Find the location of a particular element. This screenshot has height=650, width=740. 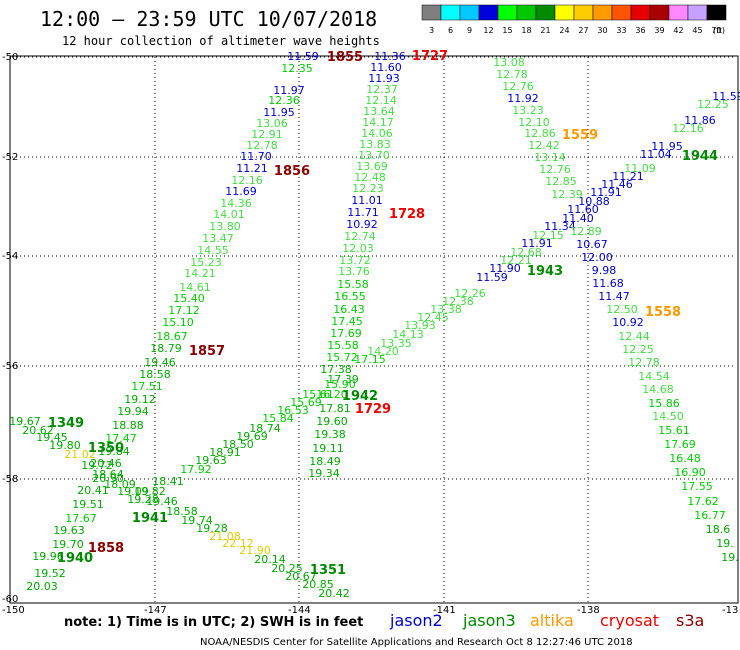

wave-height-label: 11.95 is located at coordinates (667, 146).